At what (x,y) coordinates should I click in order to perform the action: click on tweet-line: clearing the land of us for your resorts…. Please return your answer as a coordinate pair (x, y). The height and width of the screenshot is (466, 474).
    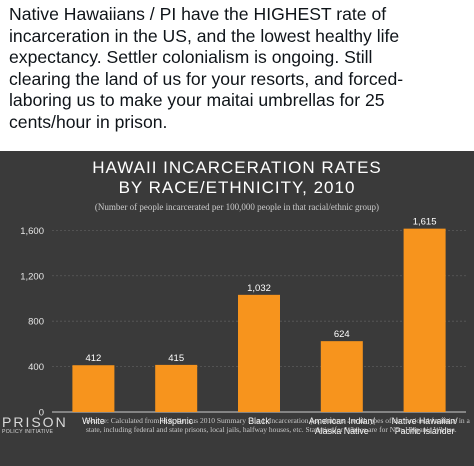
    Looking at the image, I should click on (206, 78).